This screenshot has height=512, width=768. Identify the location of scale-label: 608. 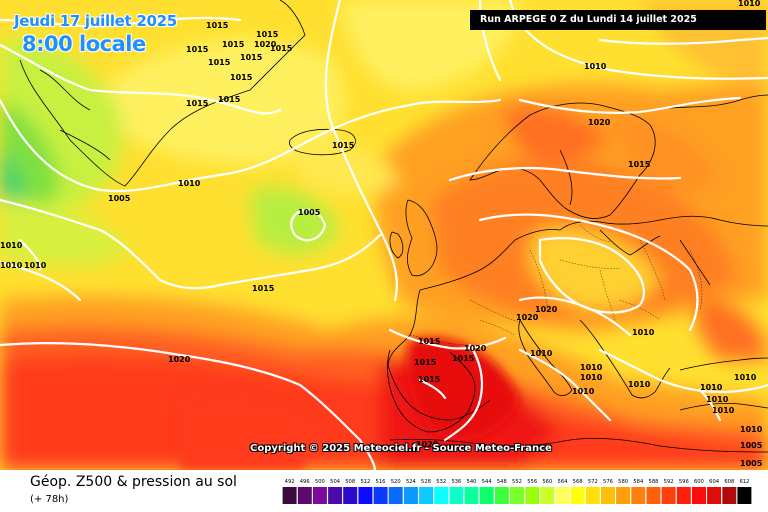
(729, 482).